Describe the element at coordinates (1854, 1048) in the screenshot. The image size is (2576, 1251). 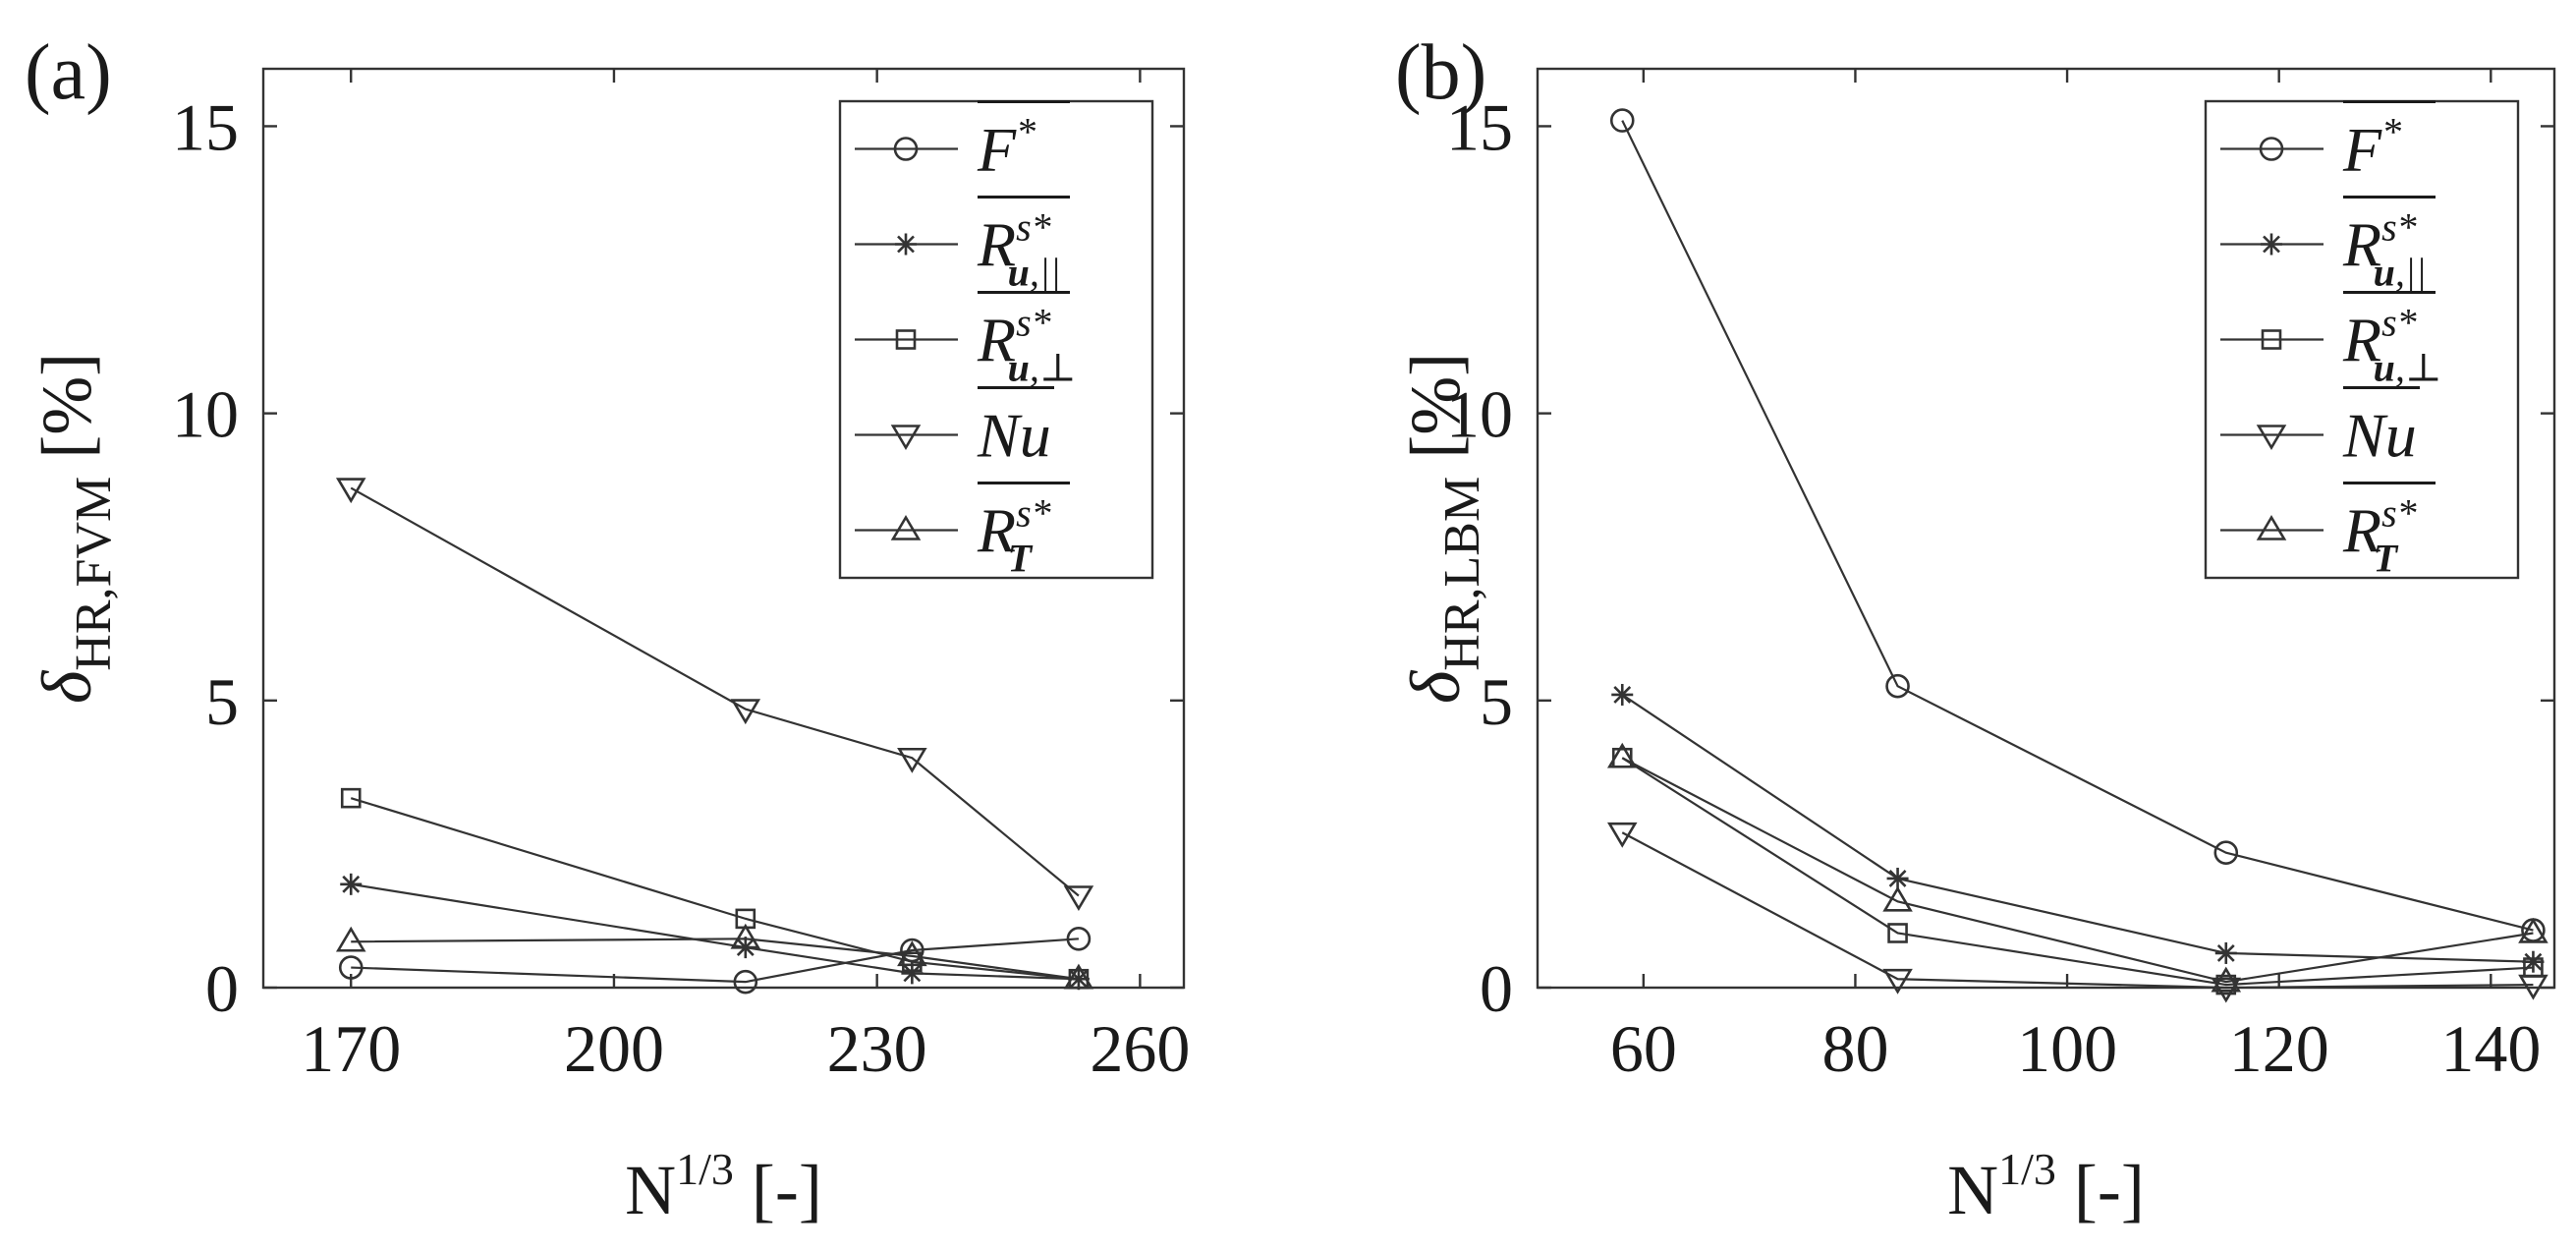
I see `x-tick-label: 80` at that location.